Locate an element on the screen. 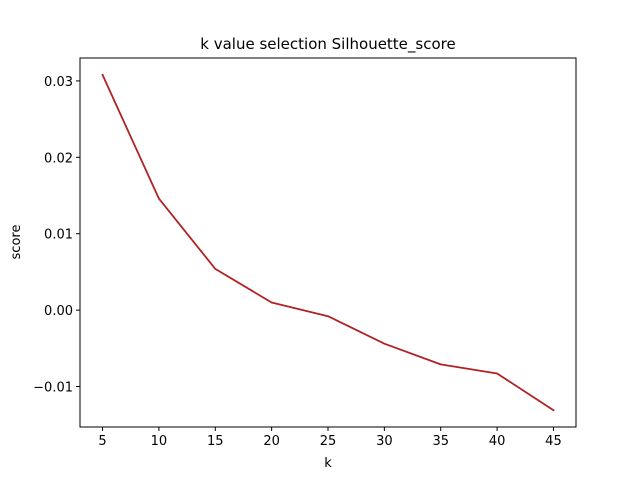  y-axis-ticks: −0.01 0.00 0.01 0.02 0.03 is located at coordinates (56, 235).